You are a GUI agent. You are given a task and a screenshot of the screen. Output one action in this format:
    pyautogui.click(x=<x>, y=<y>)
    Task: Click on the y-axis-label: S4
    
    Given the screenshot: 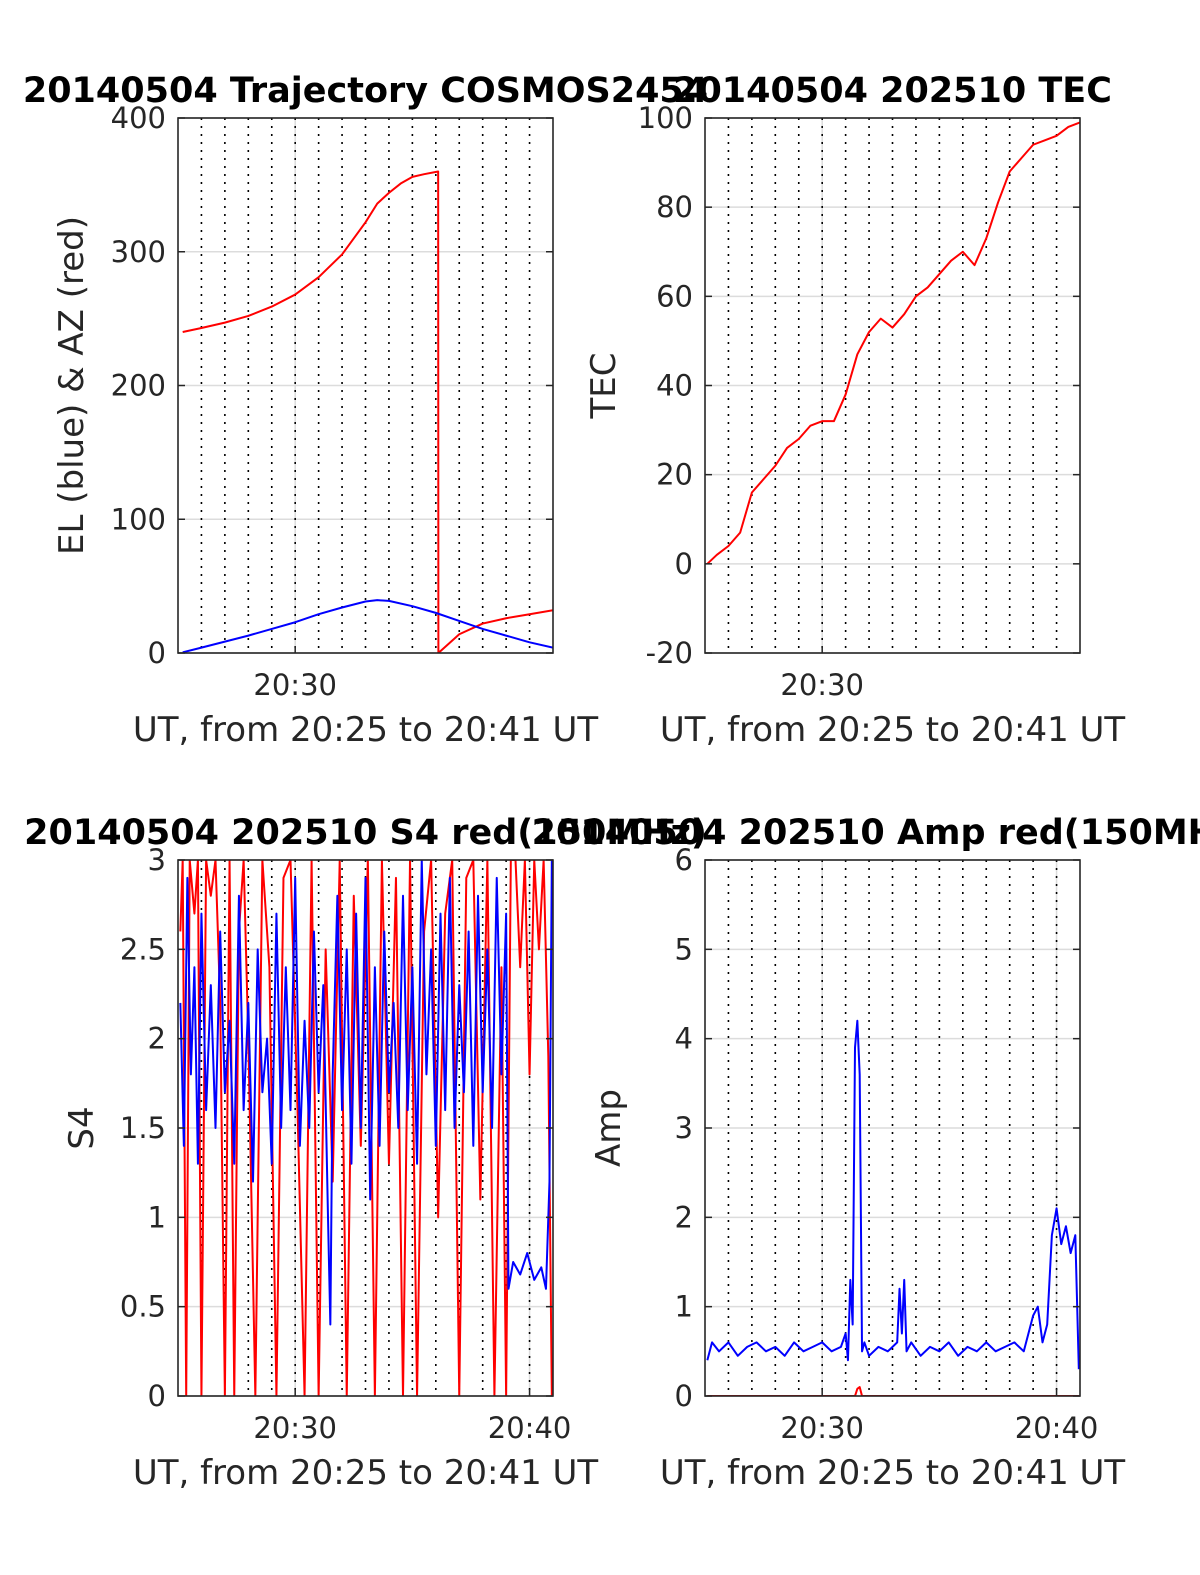 What is the action you would take?
    pyautogui.click(x=82, y=1127)
    